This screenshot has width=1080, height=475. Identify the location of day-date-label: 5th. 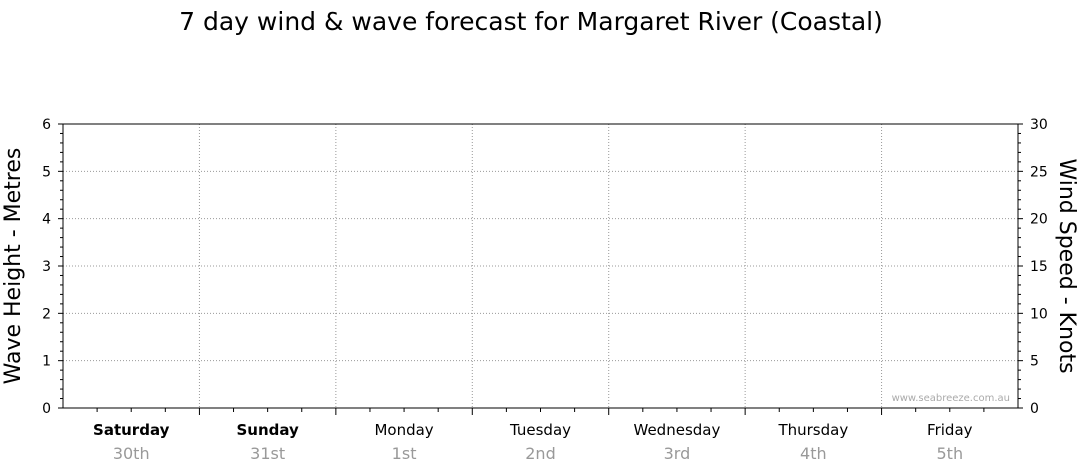
(949, 453).